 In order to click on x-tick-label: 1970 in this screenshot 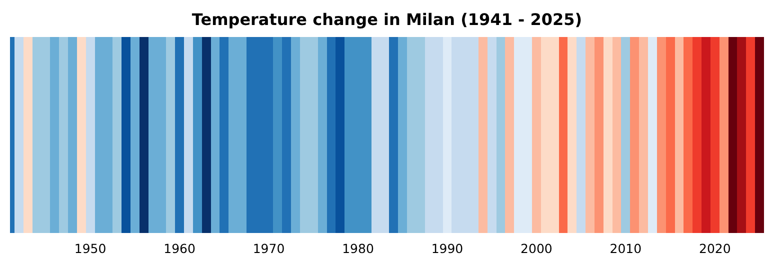, I will do `click(268, 248)`.